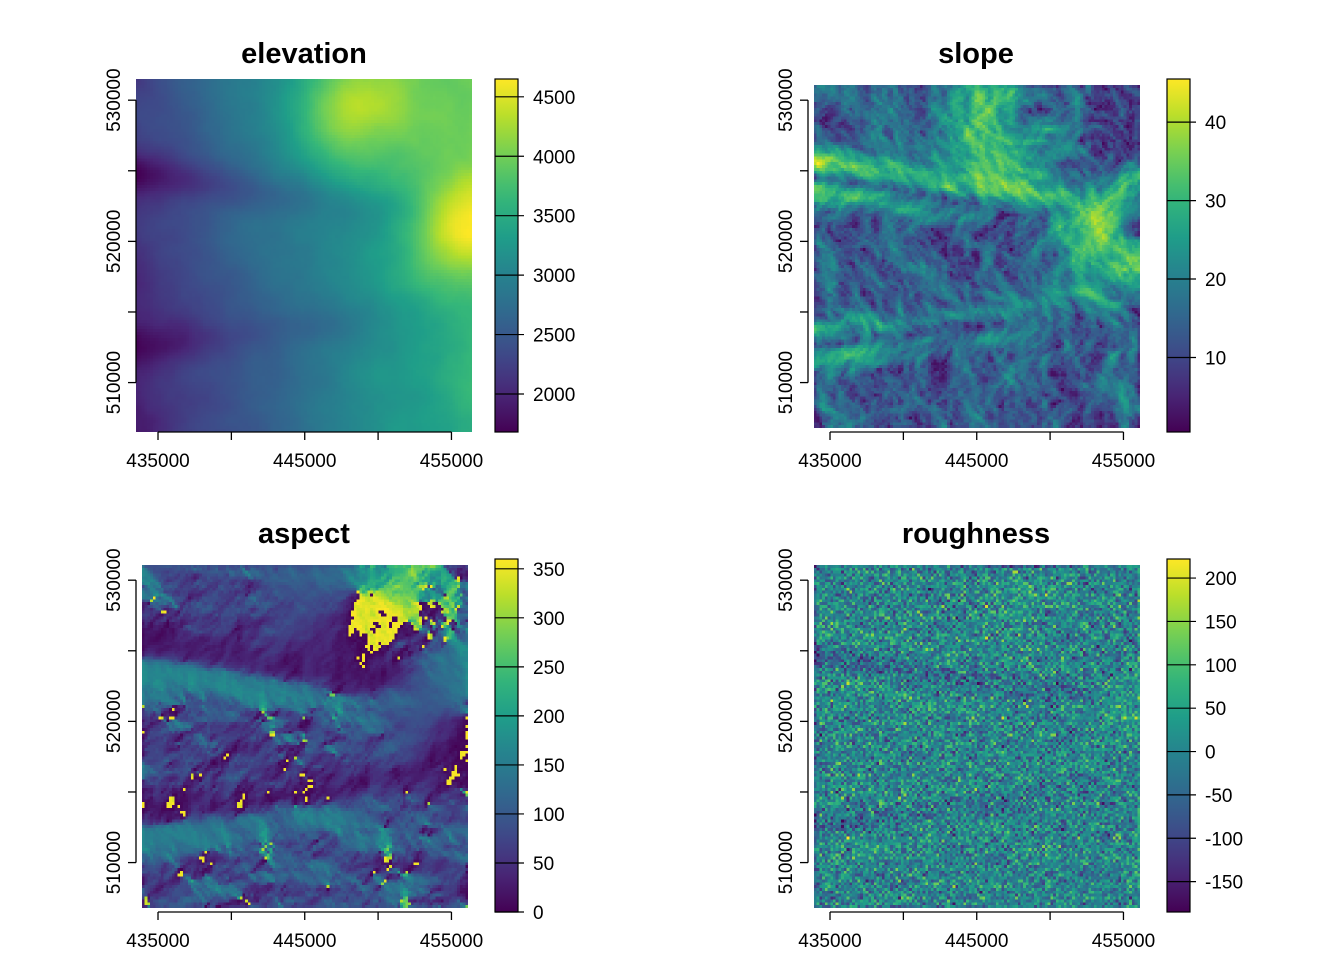 The height and width of the screenshot is (960, 1344). I want to click on colorbar-tick-label: 250, so click(549, 668).